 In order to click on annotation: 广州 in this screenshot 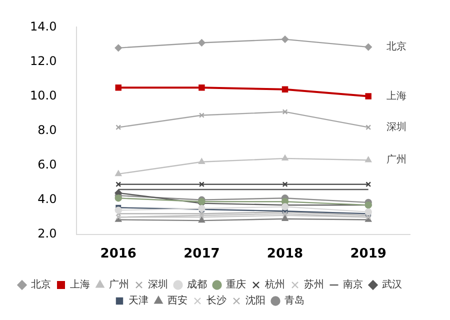, I will do `click(396, 160)`.